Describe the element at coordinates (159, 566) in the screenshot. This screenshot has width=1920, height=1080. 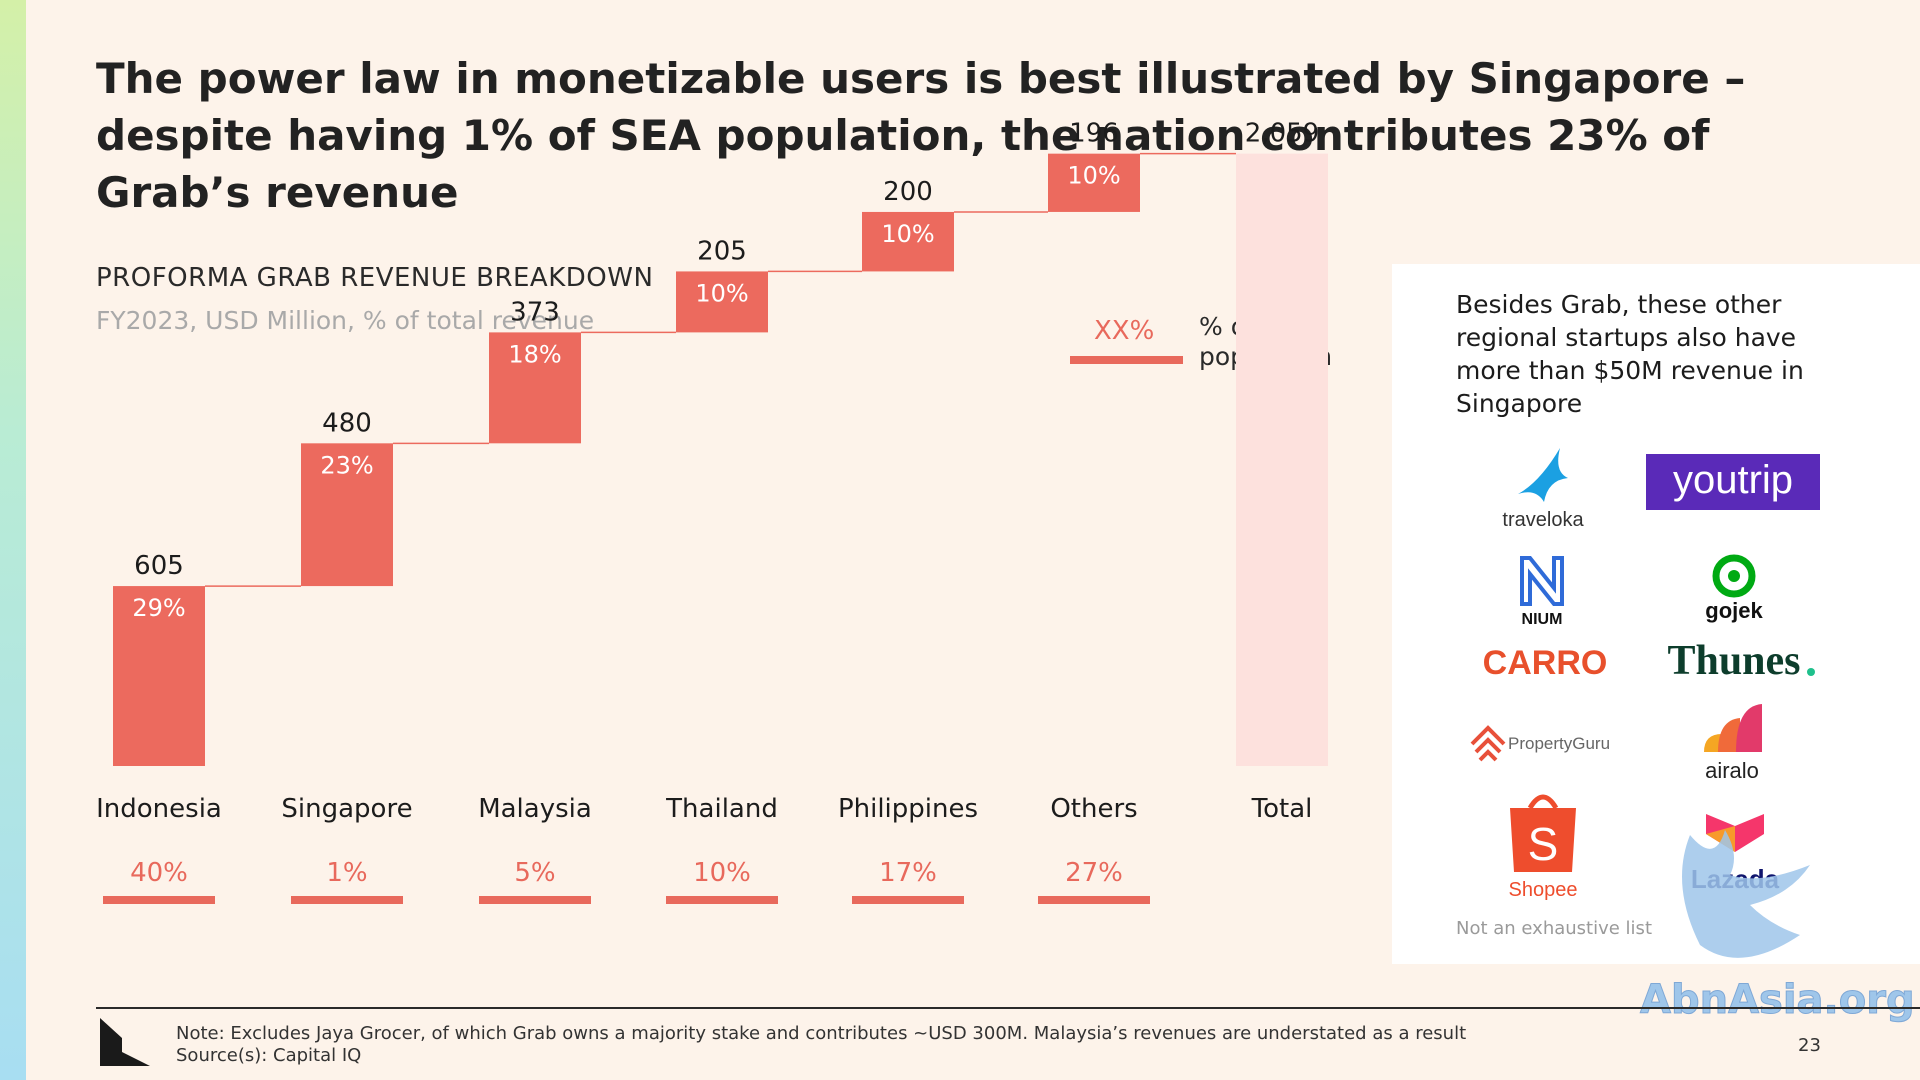
I see `bar-value-label: 605` at that location.